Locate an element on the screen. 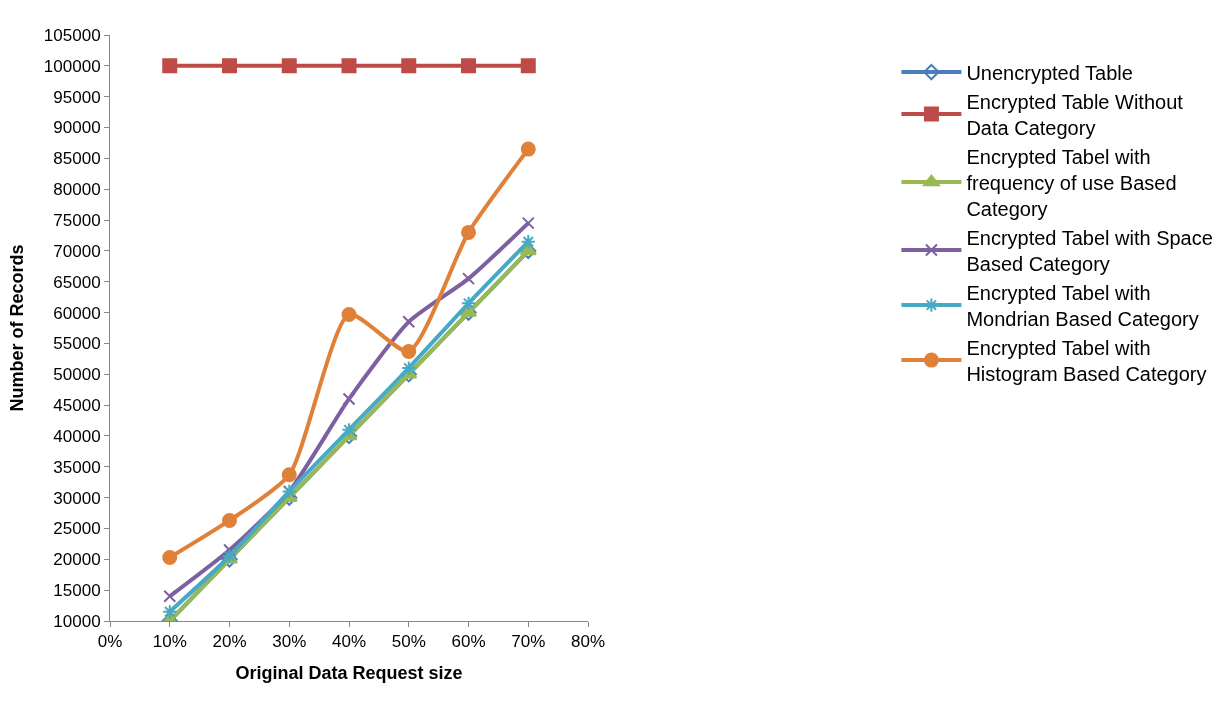 This screenshot has height=711, width=1230. y-tick-label: 40000 is located at coordinates (77, 436).